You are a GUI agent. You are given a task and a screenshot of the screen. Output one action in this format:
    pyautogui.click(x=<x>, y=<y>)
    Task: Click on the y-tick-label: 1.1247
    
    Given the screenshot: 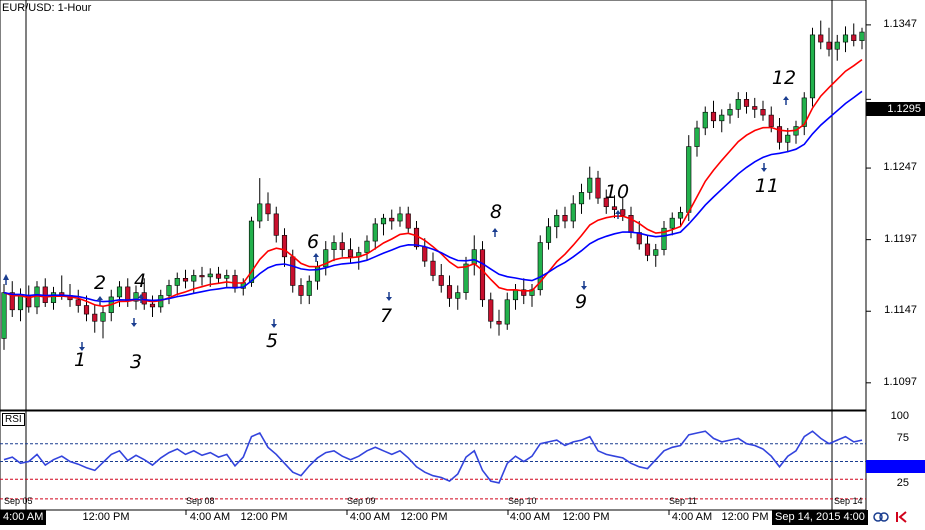 What is the action you would take?
    pyautogui.click(x=900, y=167)
    